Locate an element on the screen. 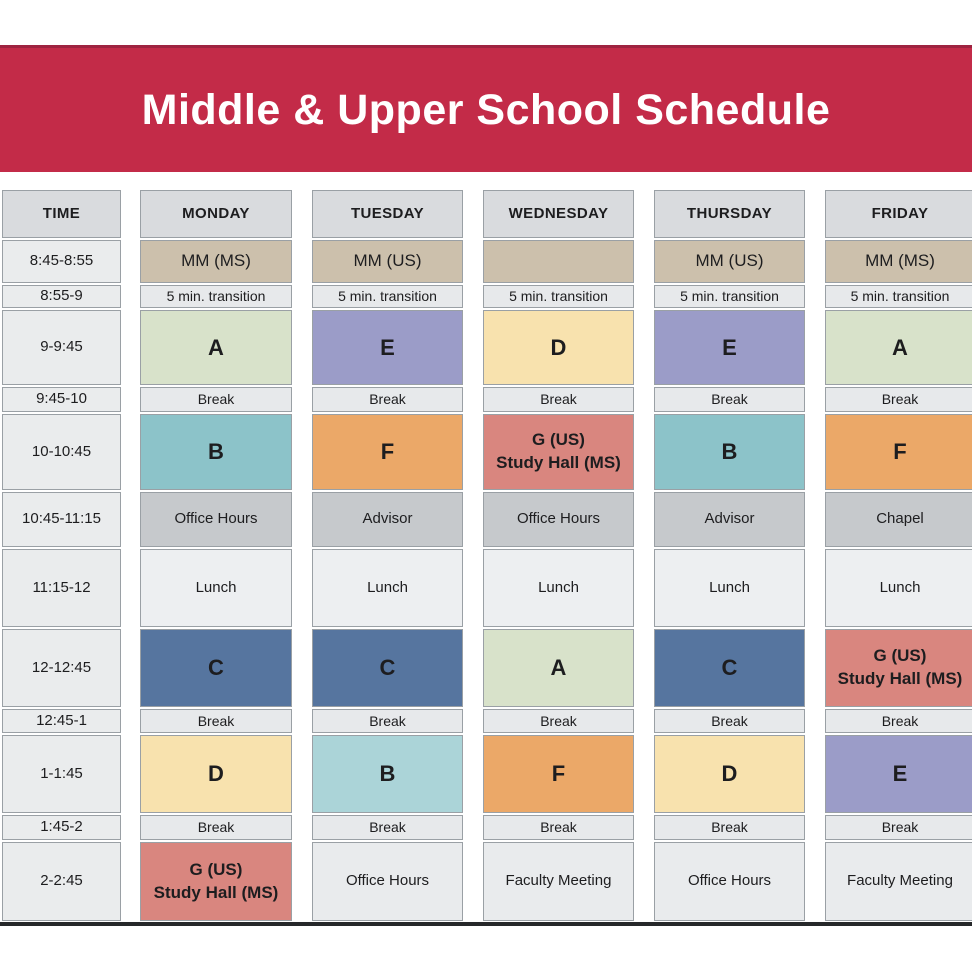 The height and width of the screenshot is (972, 972). time-column-header: TIME is located at coordinates (61, 214).